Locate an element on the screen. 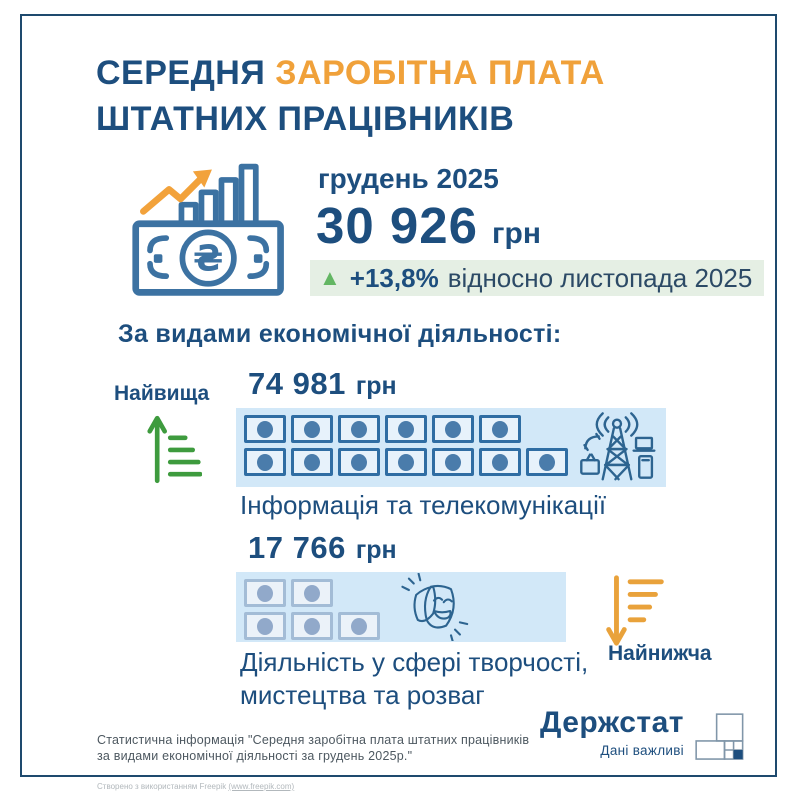  theater-masks-icon is located at coordinates (435, 607).